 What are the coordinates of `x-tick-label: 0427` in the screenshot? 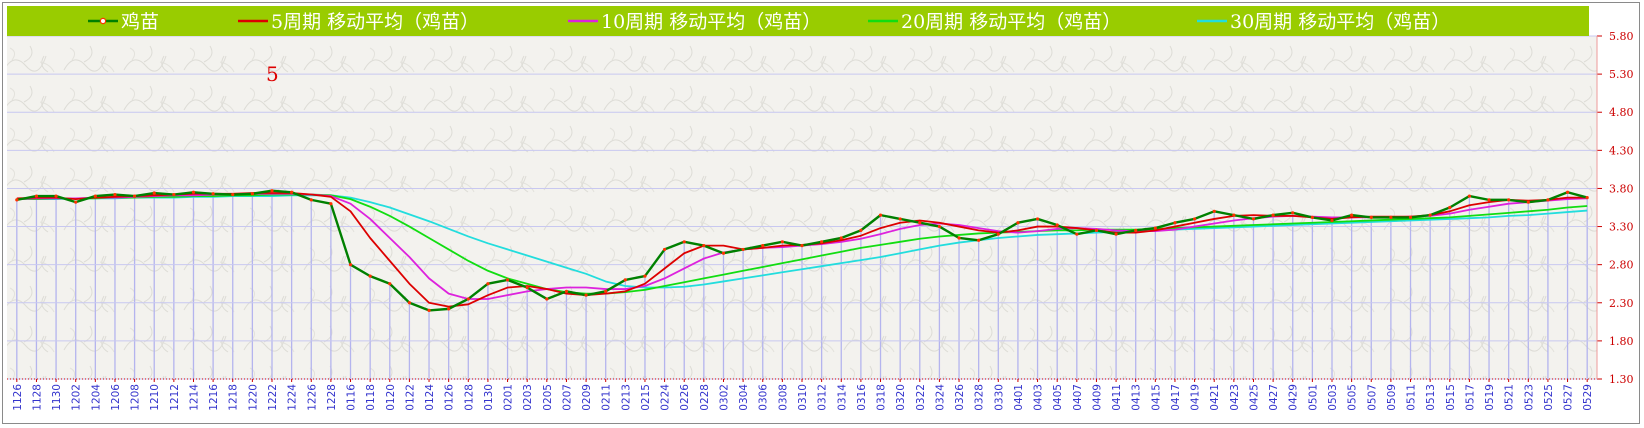 It's located at (1274, 397).